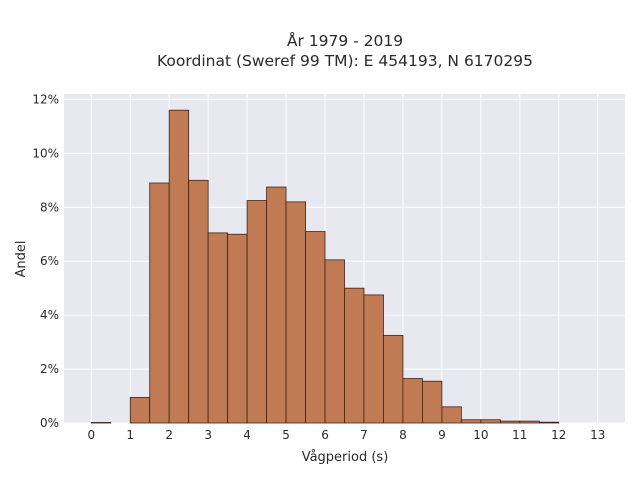 This screenshot has height=480, width=640. What do you see at coordinates (345, 457) in the screenshot?
I see `x-axis-label: Vågperiod (s)` at bounding box center [345, 457].